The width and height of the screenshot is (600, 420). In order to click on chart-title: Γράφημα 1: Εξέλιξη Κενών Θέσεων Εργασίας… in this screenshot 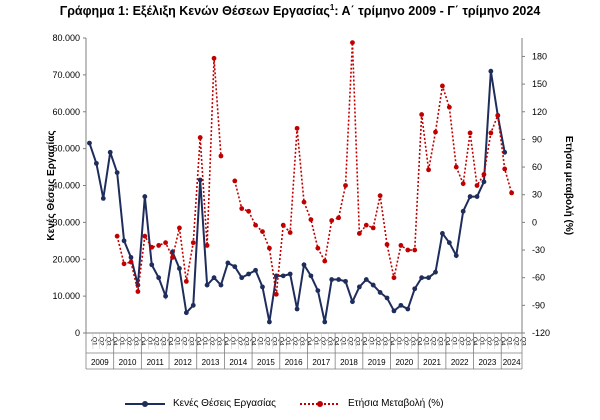, I will do `click(300, 11)`.